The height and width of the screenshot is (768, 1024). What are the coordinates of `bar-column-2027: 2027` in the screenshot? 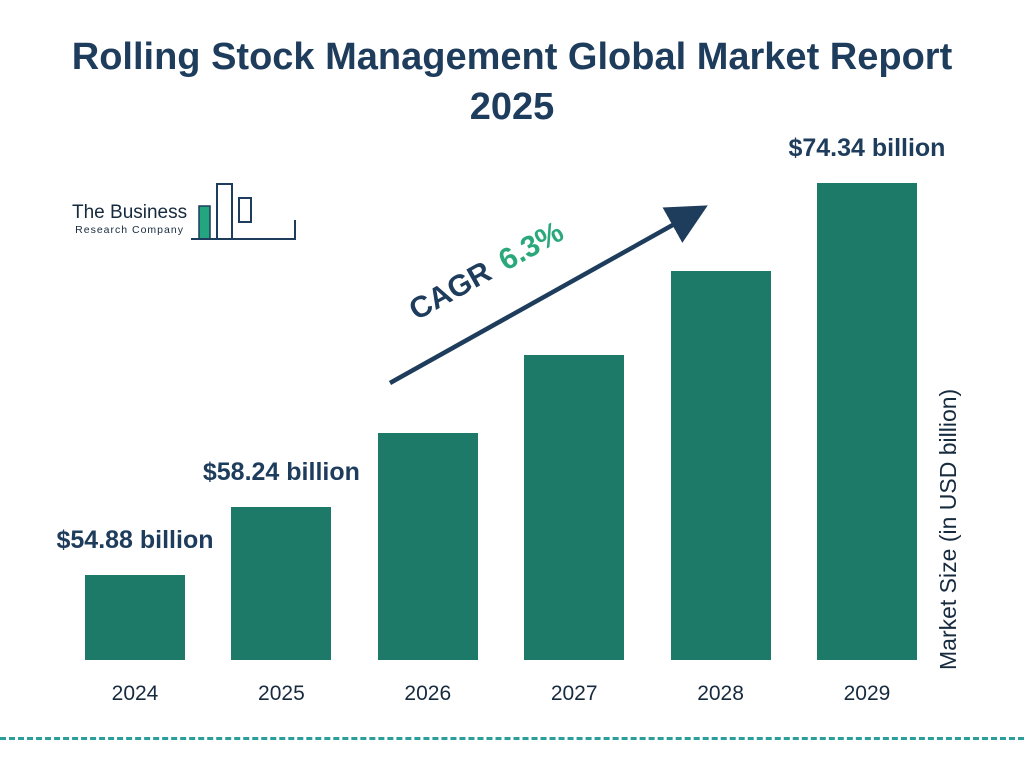 It's located at (574, 530).